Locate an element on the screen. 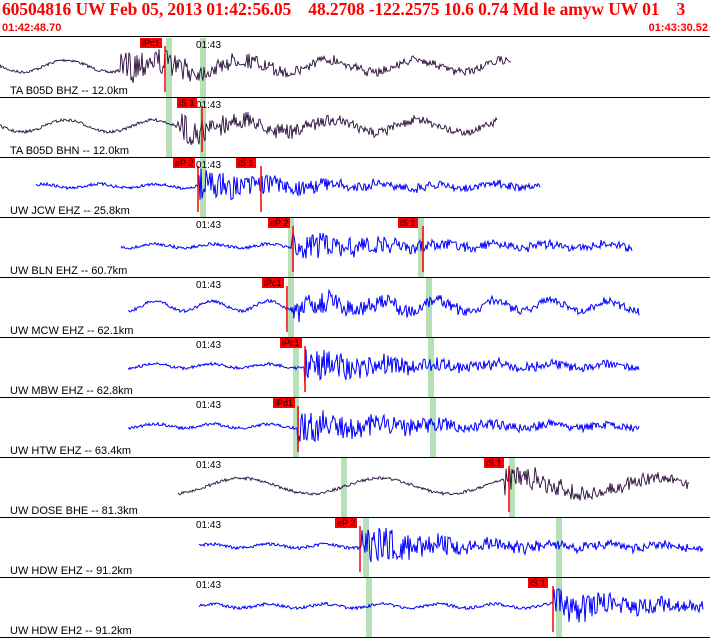 This screenshot has width=710, height=638. window-start-time: 01:42:48.70 is located at coordinates (32, 28).